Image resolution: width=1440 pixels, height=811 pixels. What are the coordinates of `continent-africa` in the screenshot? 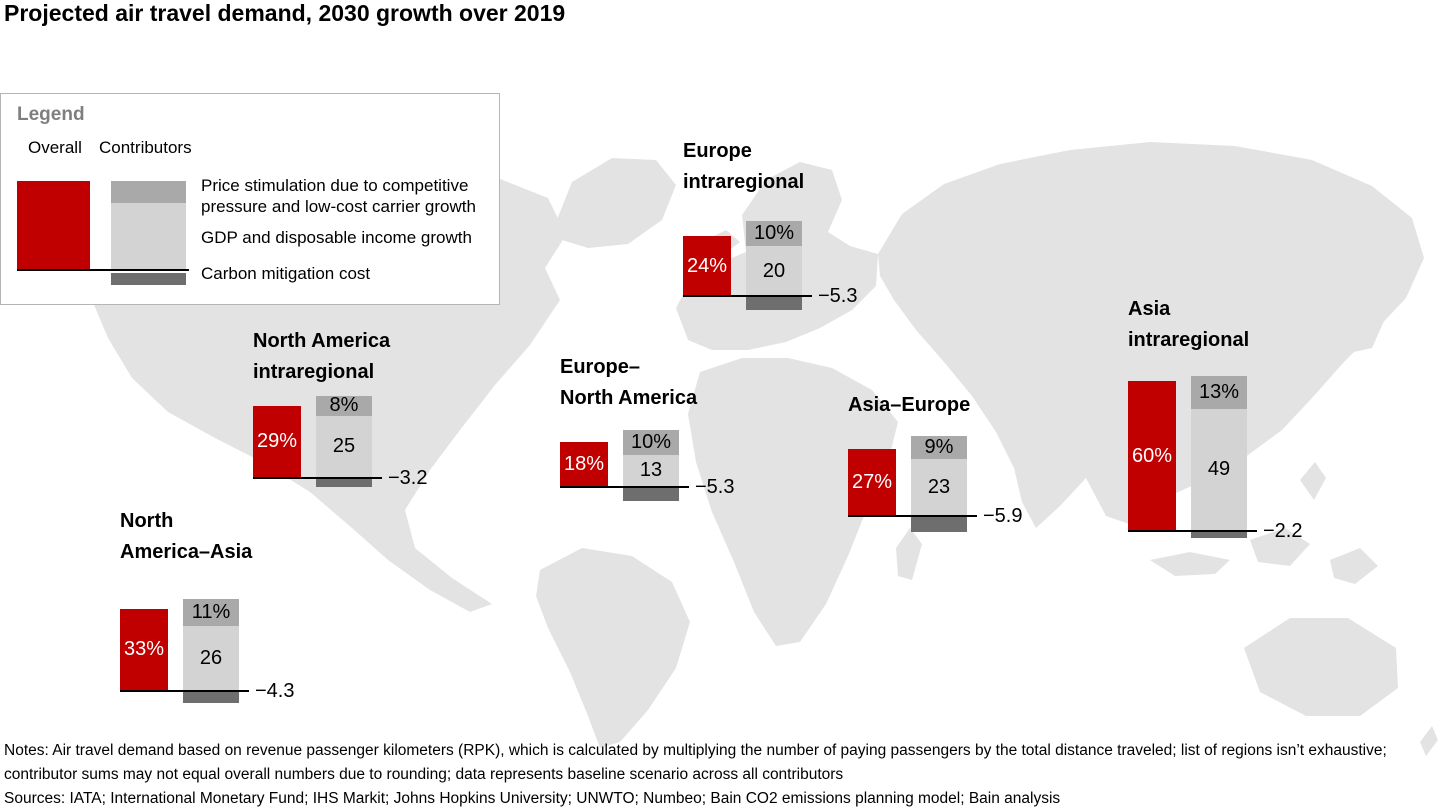 It's located at (793, 502).